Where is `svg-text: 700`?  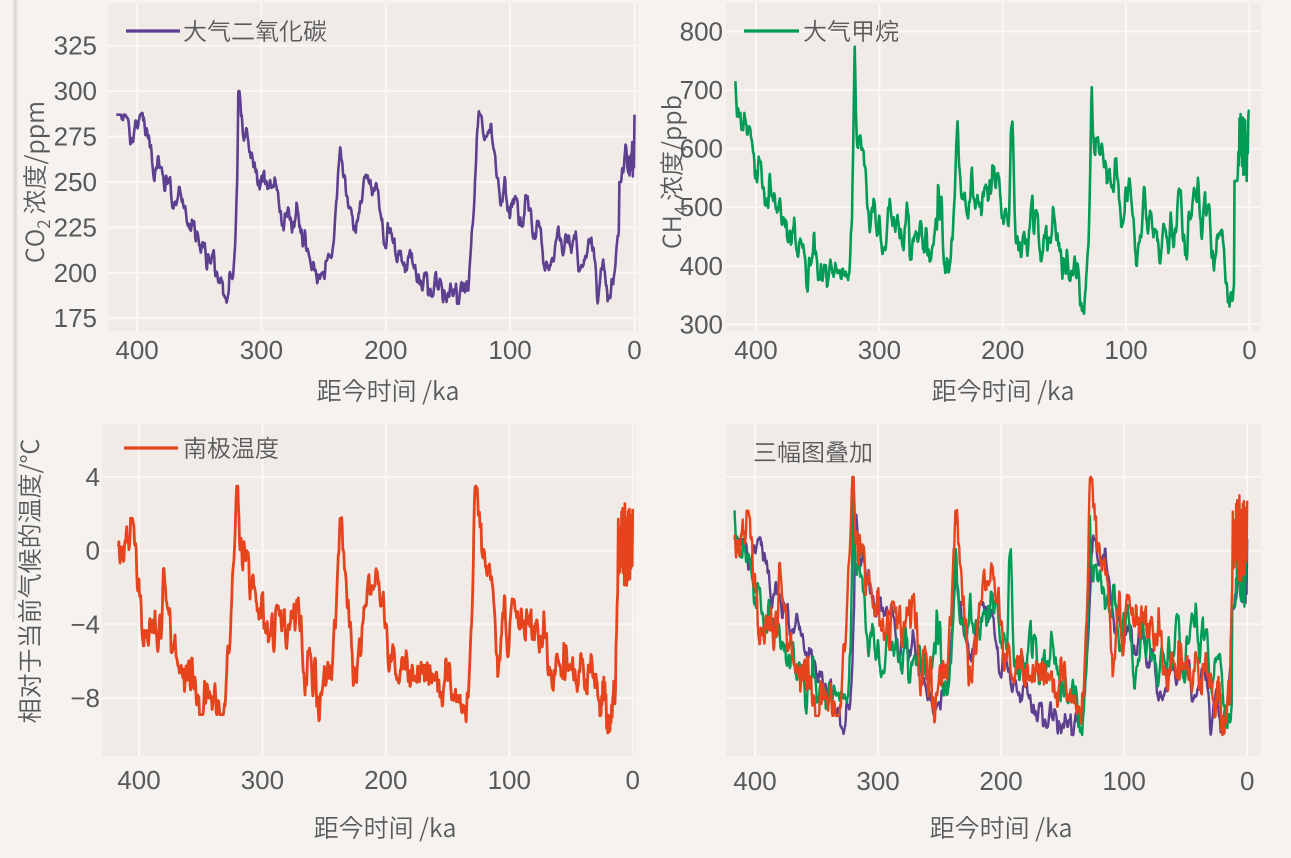
svg-text: 700 is located at coordinates (701, 90).